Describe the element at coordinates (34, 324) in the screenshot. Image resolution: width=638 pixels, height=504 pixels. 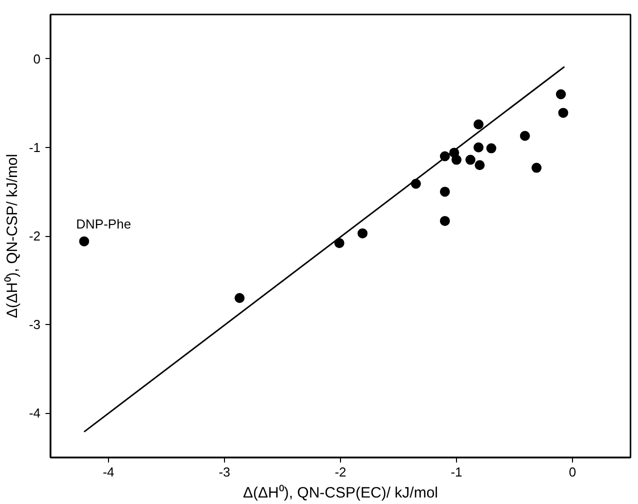
I see `y-tick-label: -3` at that location.